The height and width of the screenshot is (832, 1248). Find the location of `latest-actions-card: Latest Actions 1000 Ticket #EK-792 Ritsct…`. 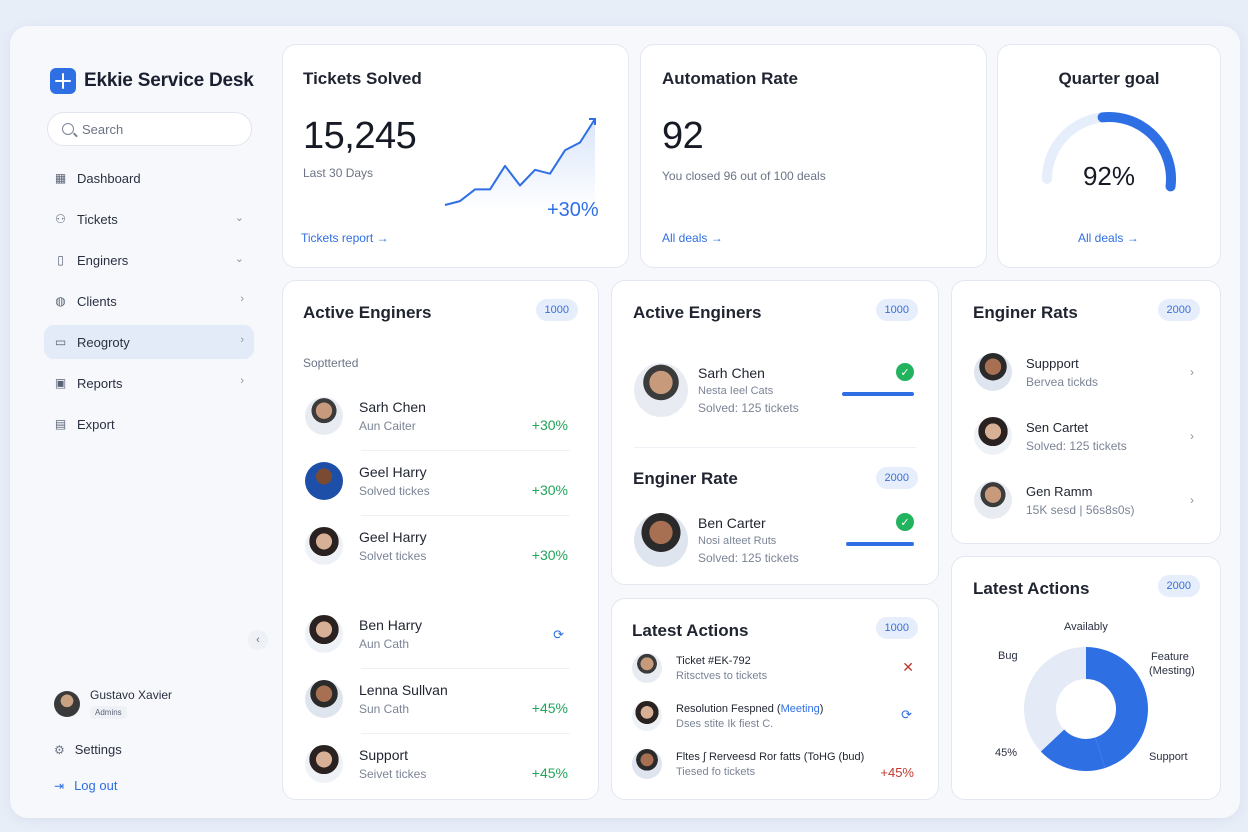

latest-actions-card: Latest Actions 1000 Ticket #EK-792 Ritsct… is located at coordinates (775, 699).